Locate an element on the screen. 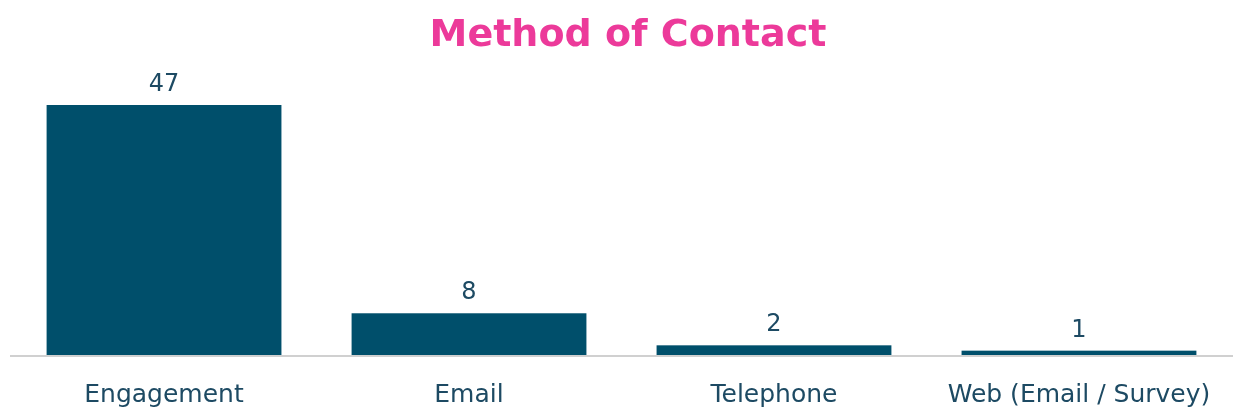  data-label: 47 is located at coordinates (164, 83).